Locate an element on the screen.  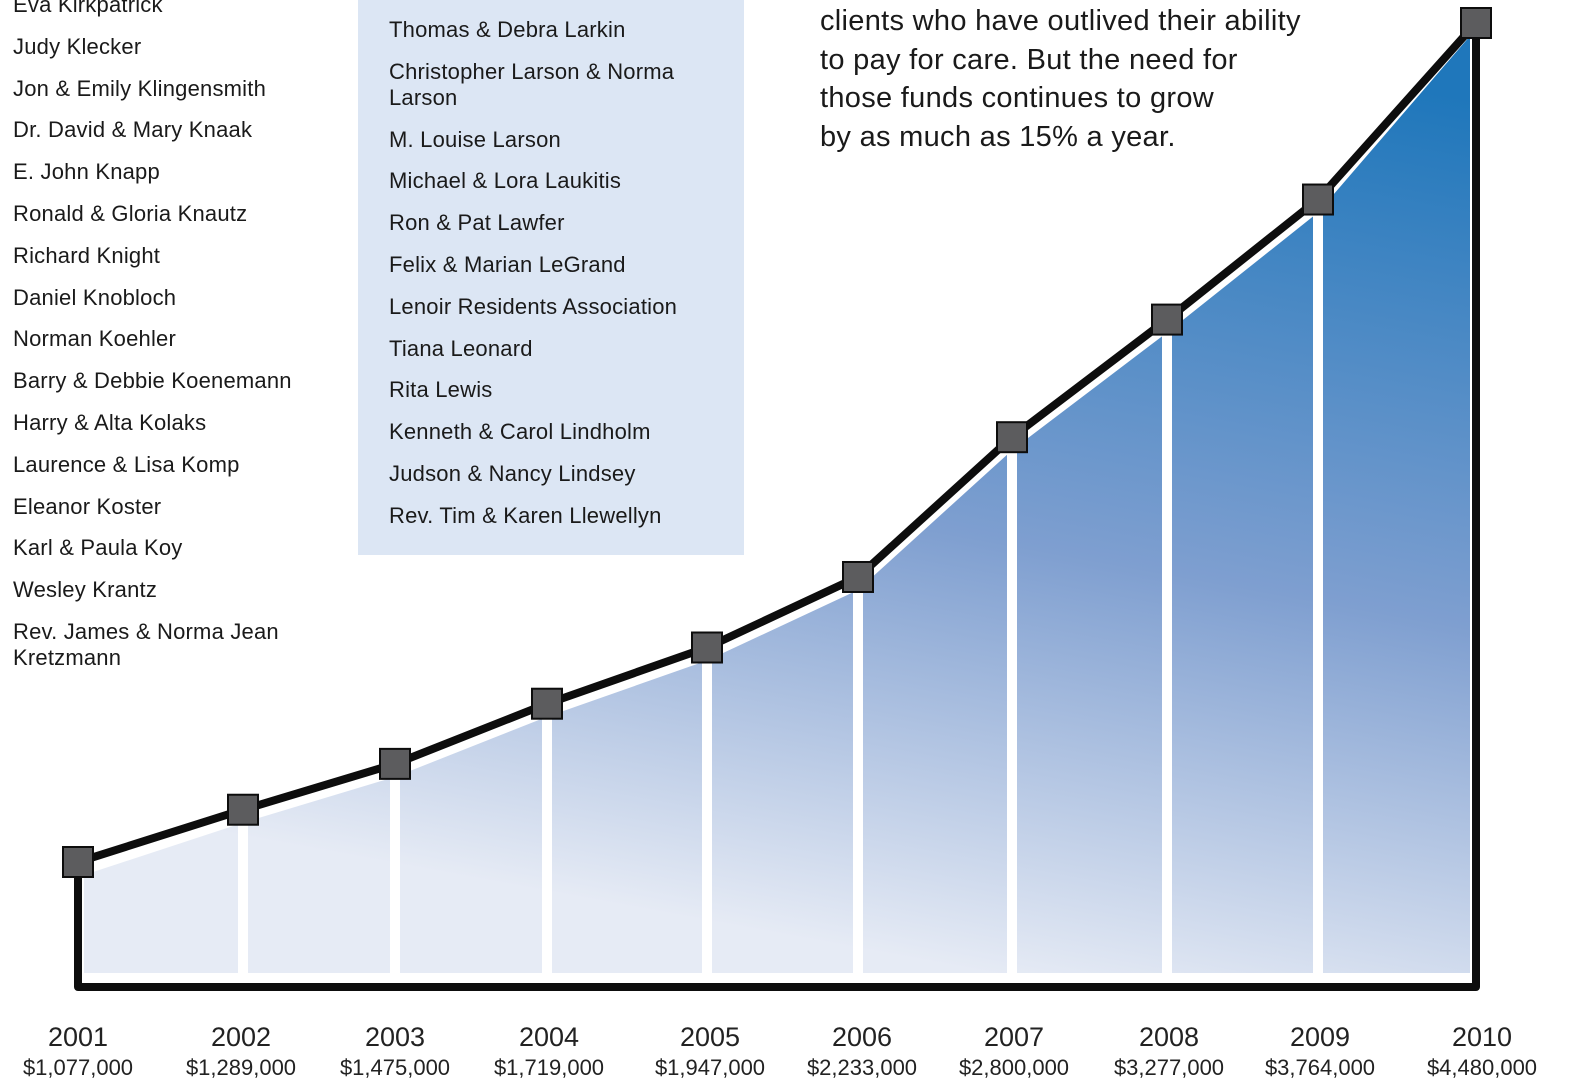
data-label: $3,764,000 is located at coordinates (1320, 1067).